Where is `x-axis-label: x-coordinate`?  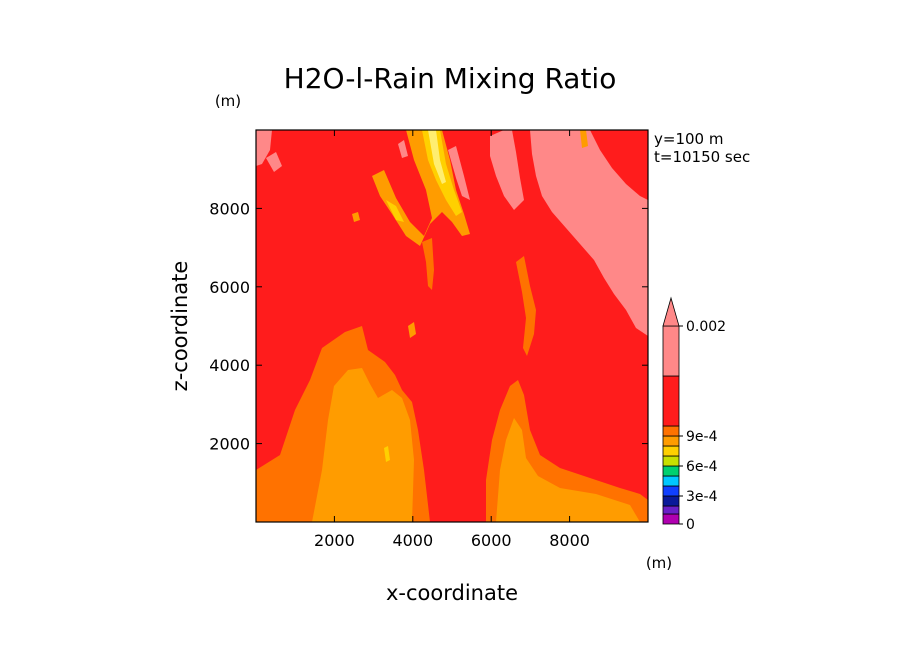 x-axis-label: x-coordinate is located at coordinates (452, 593).